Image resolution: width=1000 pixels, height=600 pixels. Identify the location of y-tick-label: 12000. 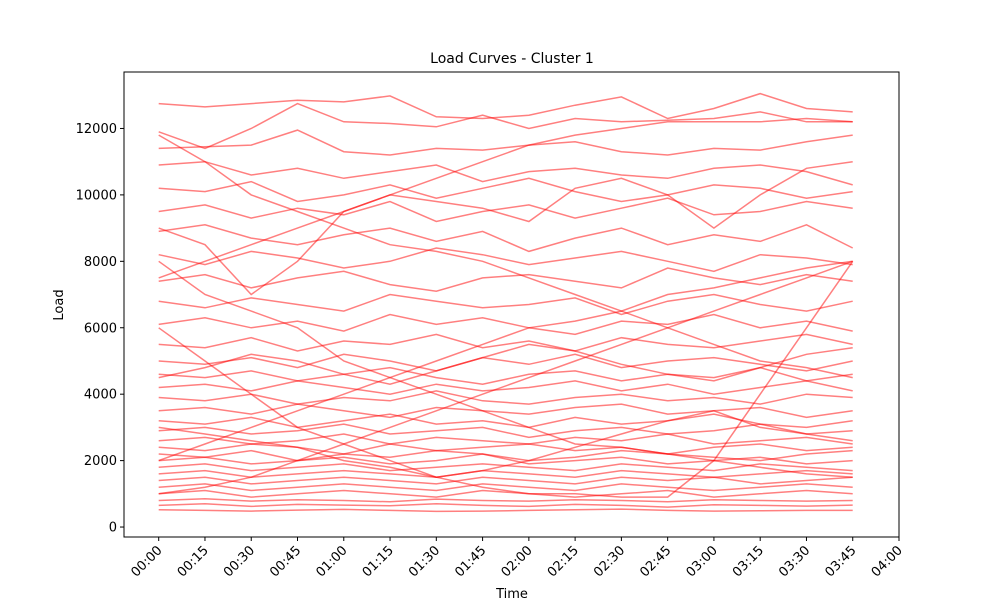
(96, 129).